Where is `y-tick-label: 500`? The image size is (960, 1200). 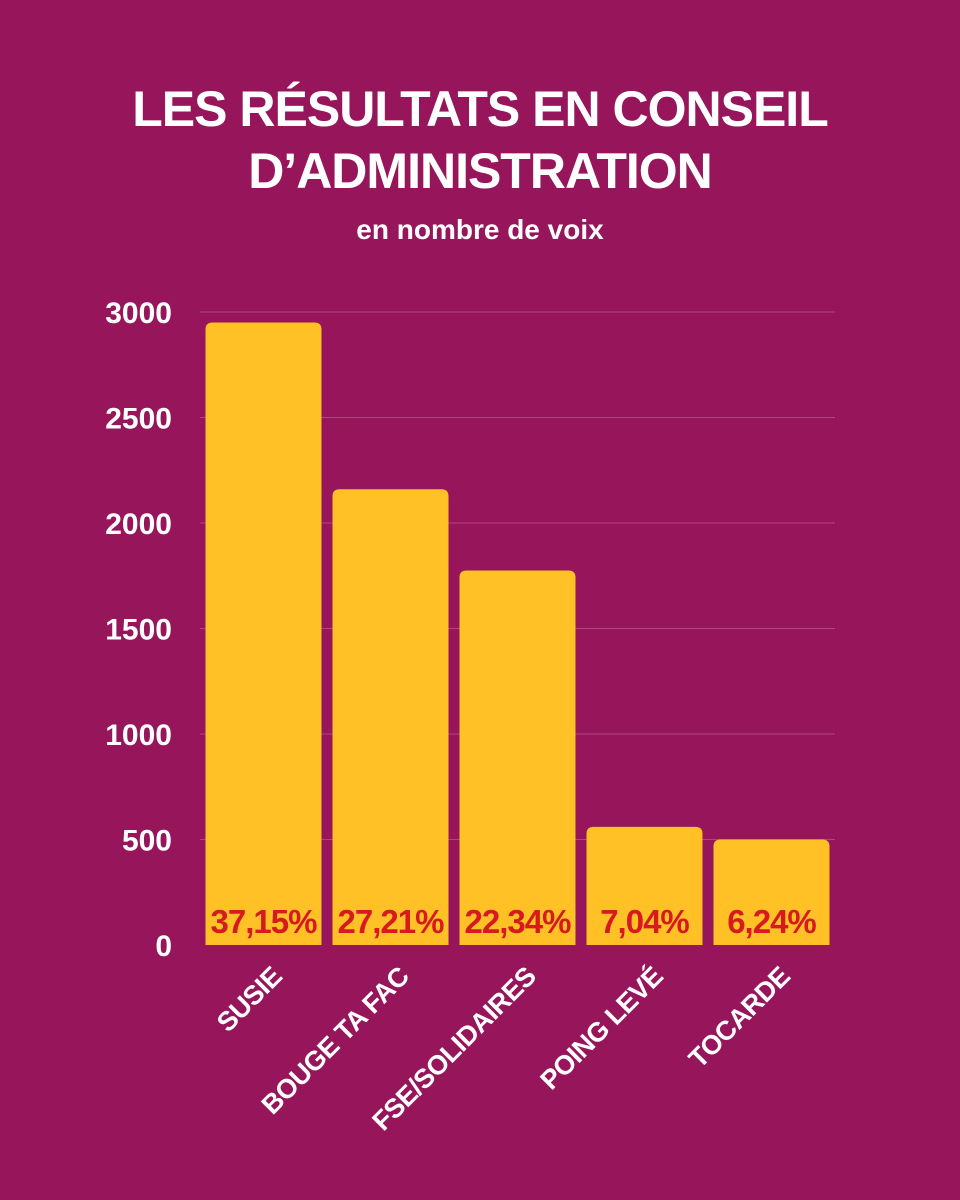
y-tick-label: 500 is located at coordinates (147, 841).